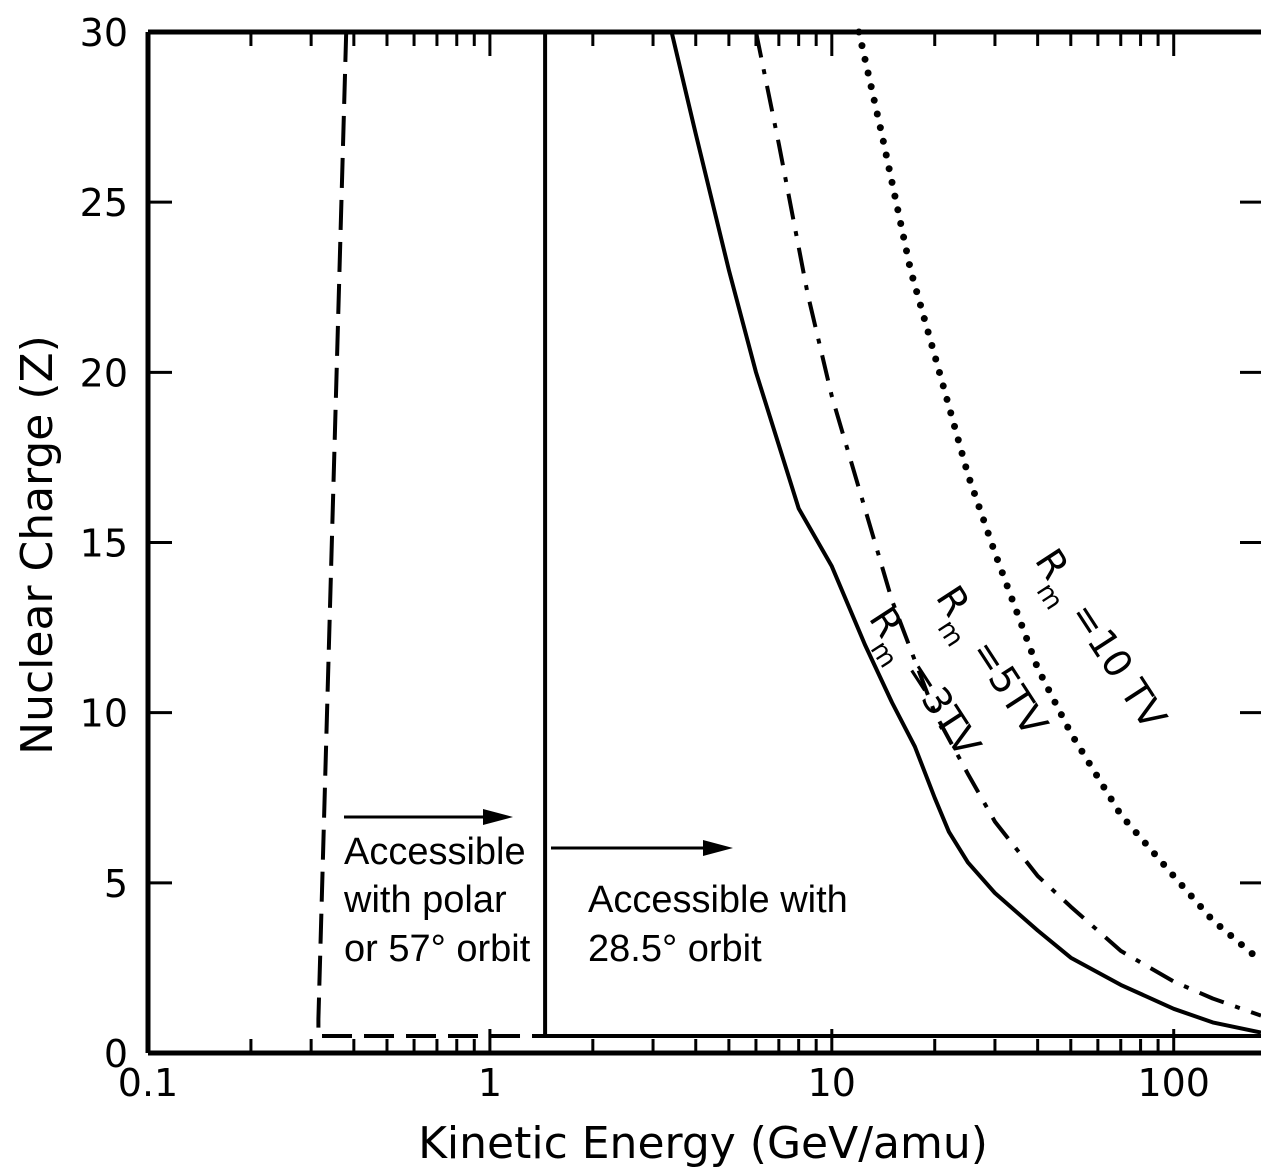  What do you see at coordinates (498, 817) in the screenshot?
I see `arrow-polar-head` at bounding box center [498, 817].